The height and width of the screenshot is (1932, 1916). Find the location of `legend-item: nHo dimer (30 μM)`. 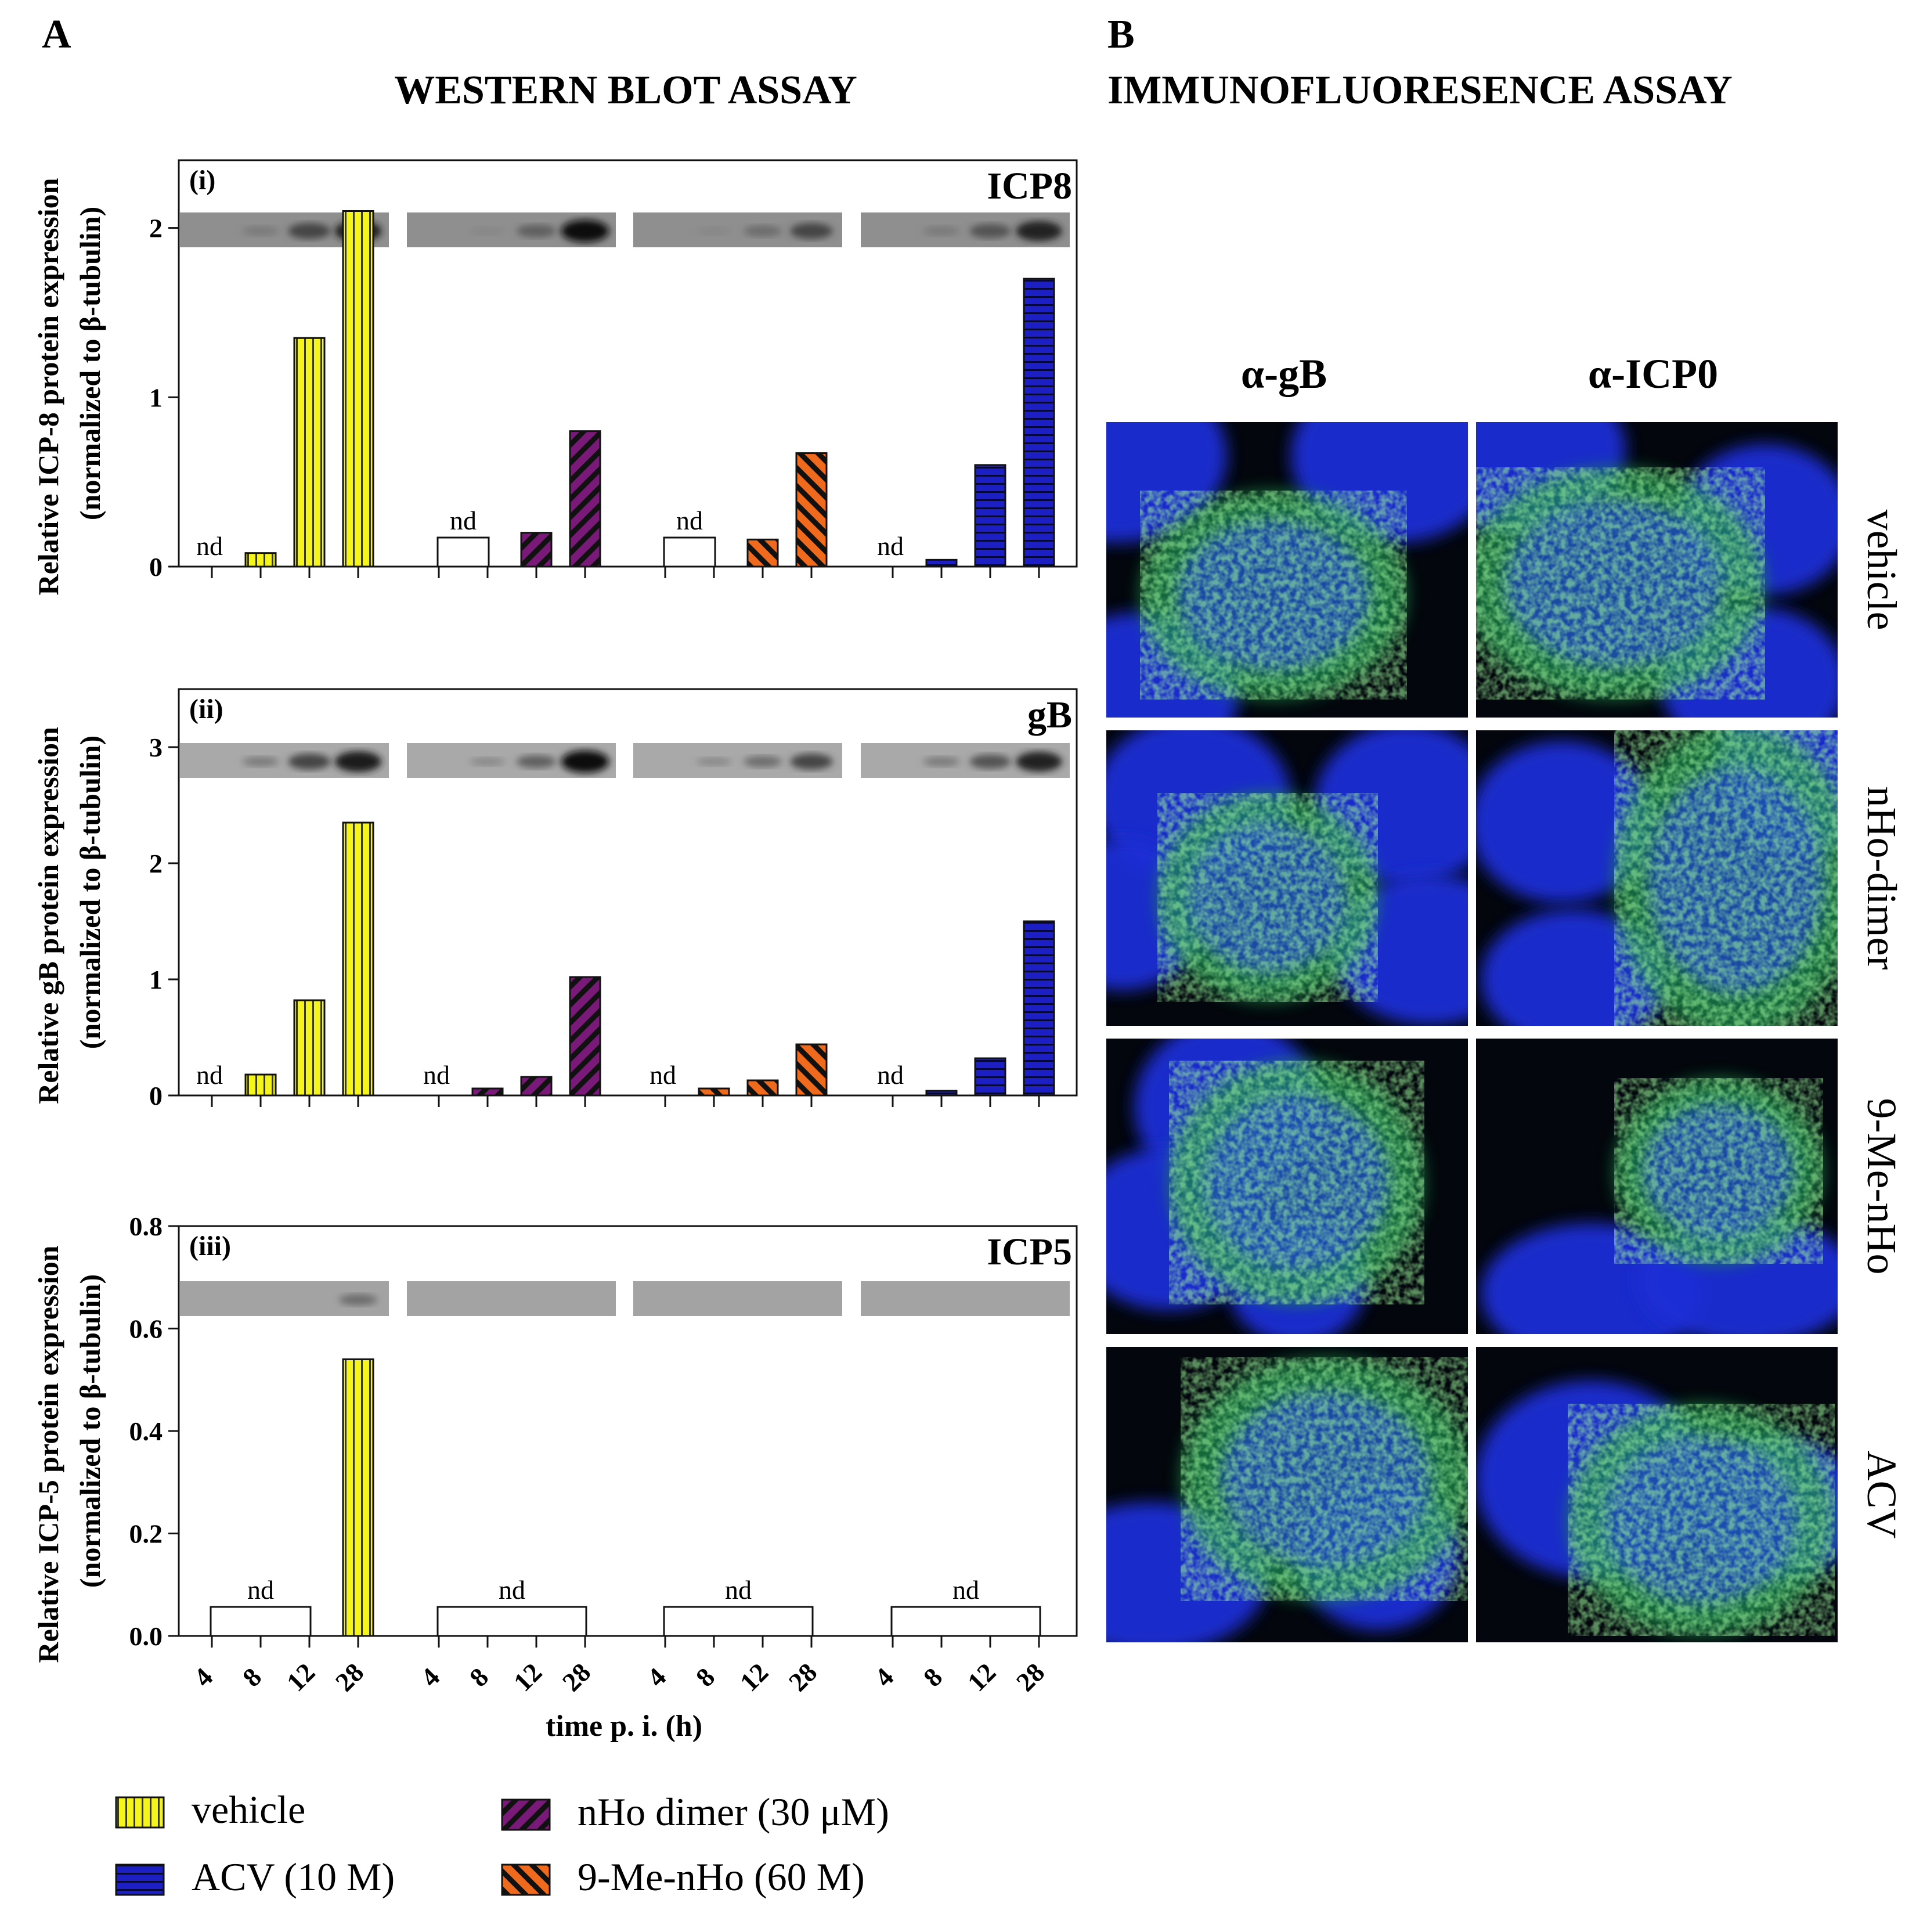

legend-item: nHo dimer (30 μM) is located at coordinates (695, 1812).